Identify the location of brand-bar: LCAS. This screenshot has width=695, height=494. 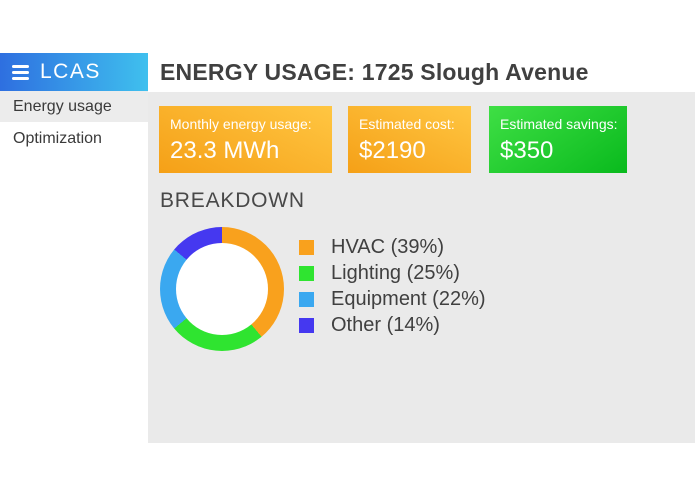
(74, 72).